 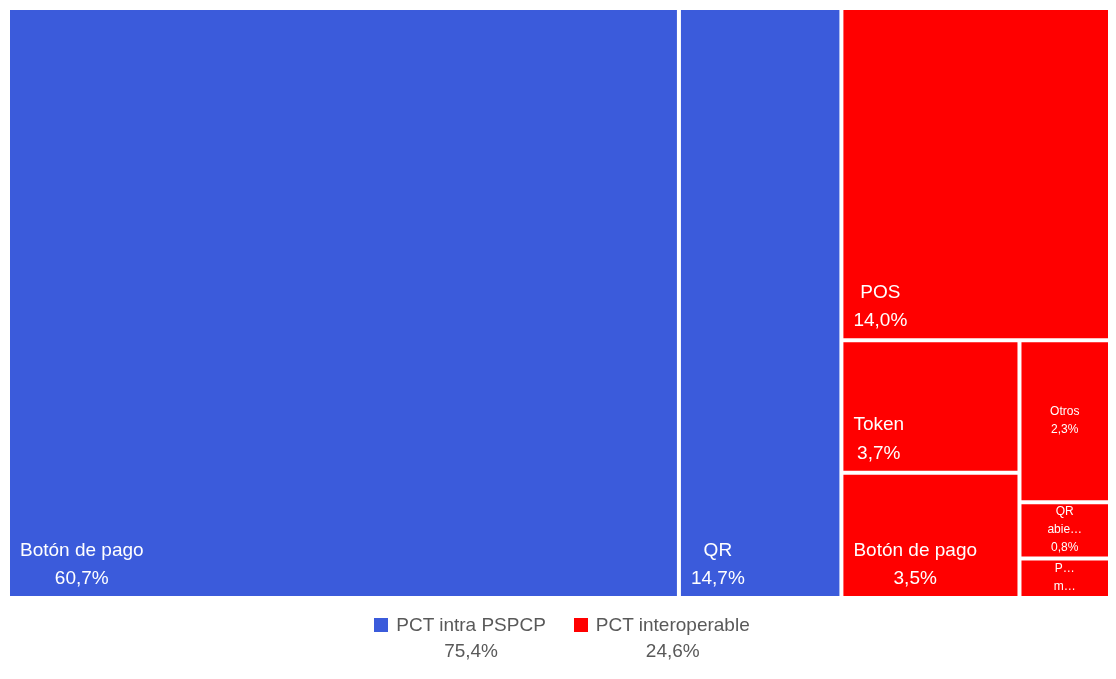 I want to click on text: 75,4%, so click(x=471, y=650).